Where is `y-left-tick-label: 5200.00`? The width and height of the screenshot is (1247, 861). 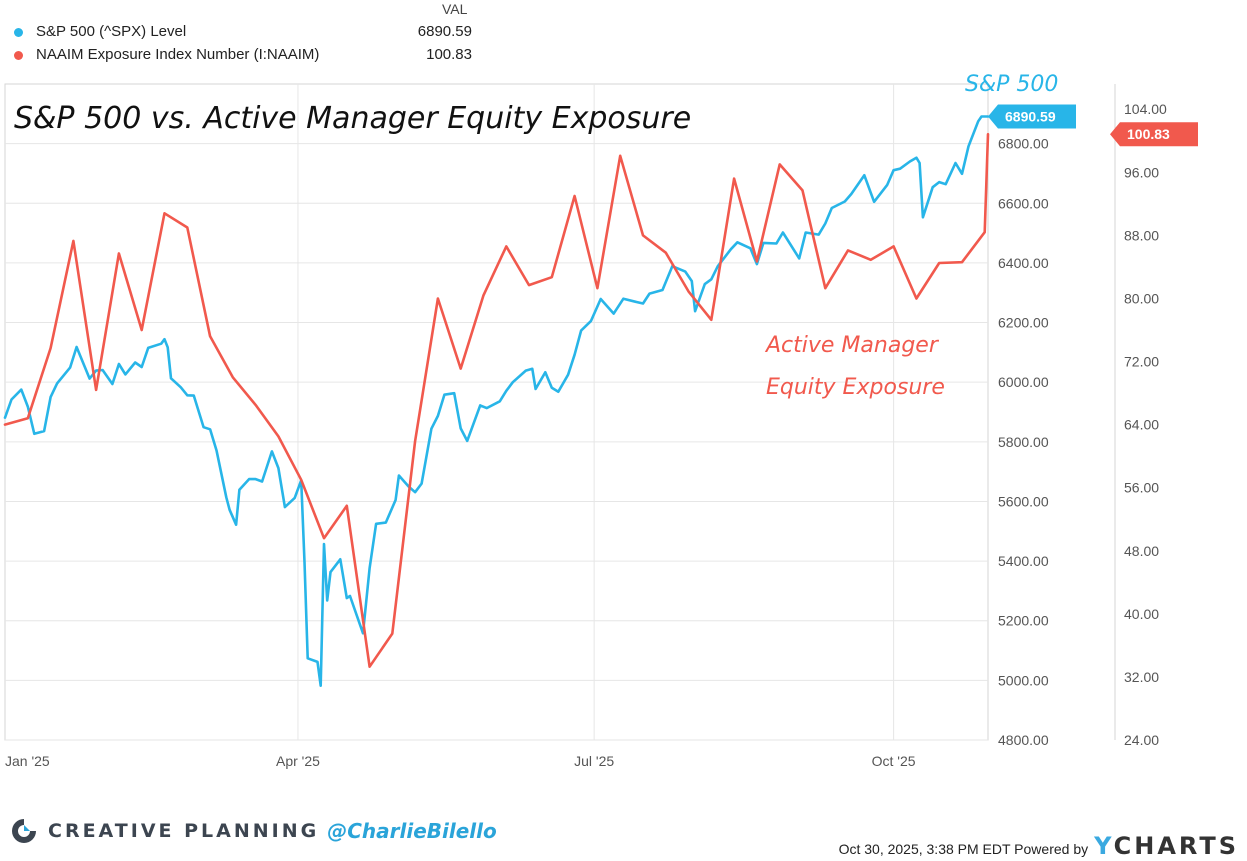 y-left-tick-label: 5200.00 is located at coordinates (1023, 621).